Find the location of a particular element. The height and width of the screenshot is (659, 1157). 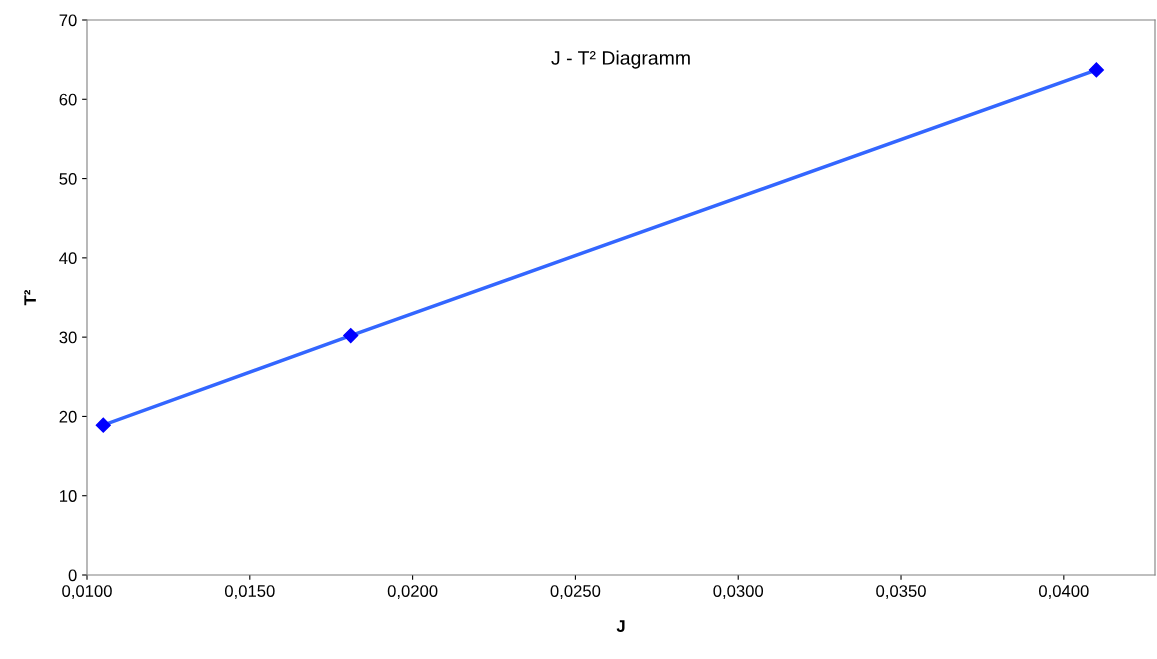

x-tick-label: 0,0200 is located at coordinates (412, 592).